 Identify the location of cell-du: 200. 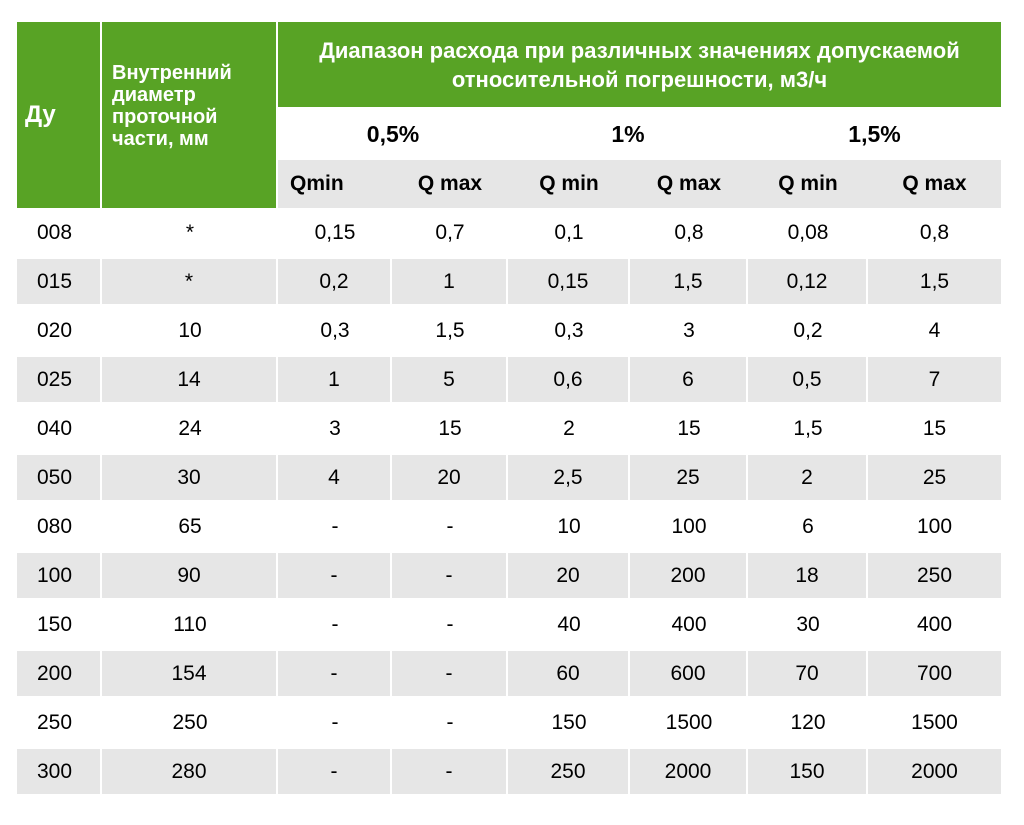
(59, 673).